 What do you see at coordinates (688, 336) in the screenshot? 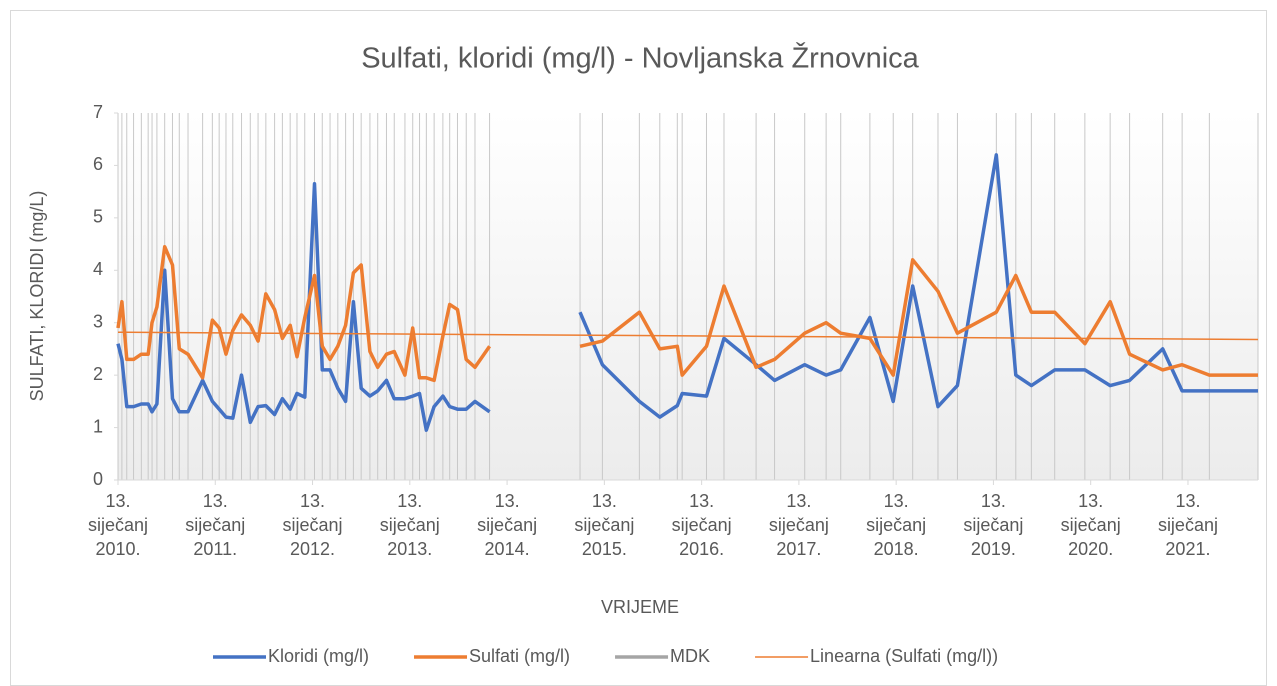
I see `trend-line` at bounding box center [688, 336].